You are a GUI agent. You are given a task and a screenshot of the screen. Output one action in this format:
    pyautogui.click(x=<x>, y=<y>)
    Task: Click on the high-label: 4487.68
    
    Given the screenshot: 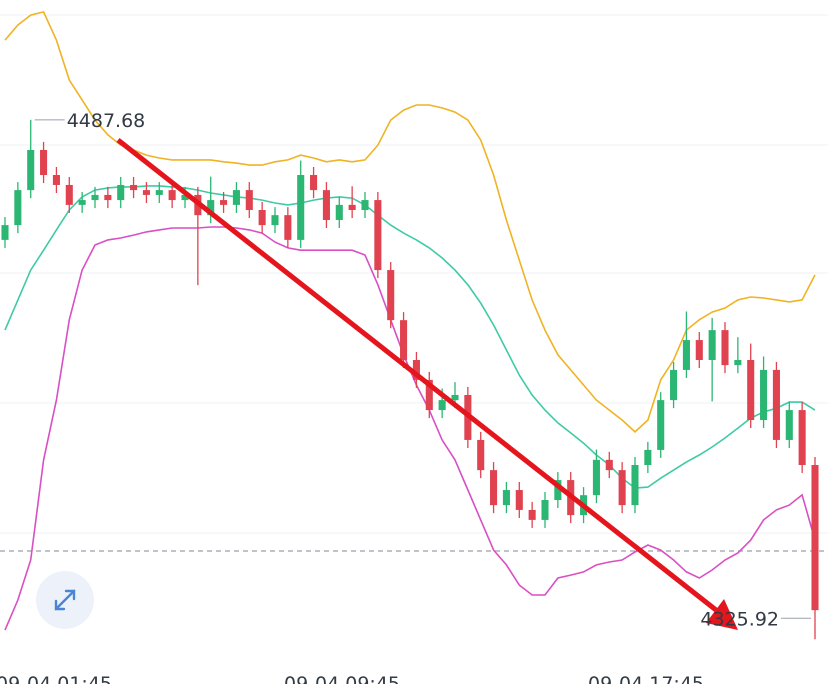 What is the action you would take?
    pyautogui.click(x=106, y=121)
    